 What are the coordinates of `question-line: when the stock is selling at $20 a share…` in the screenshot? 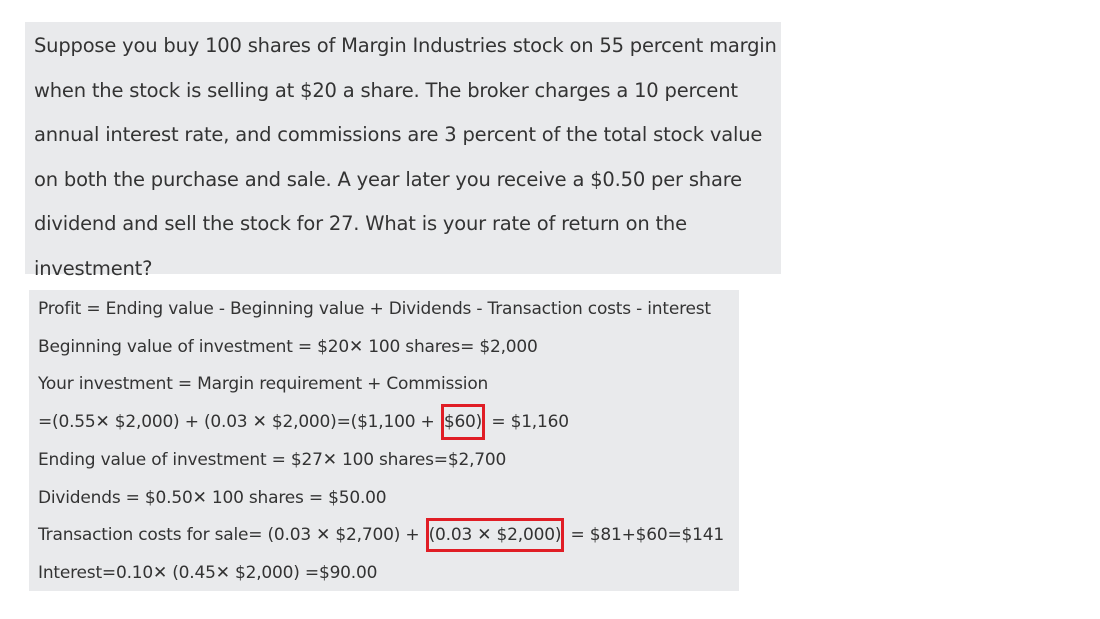 It's located at (386, 90).